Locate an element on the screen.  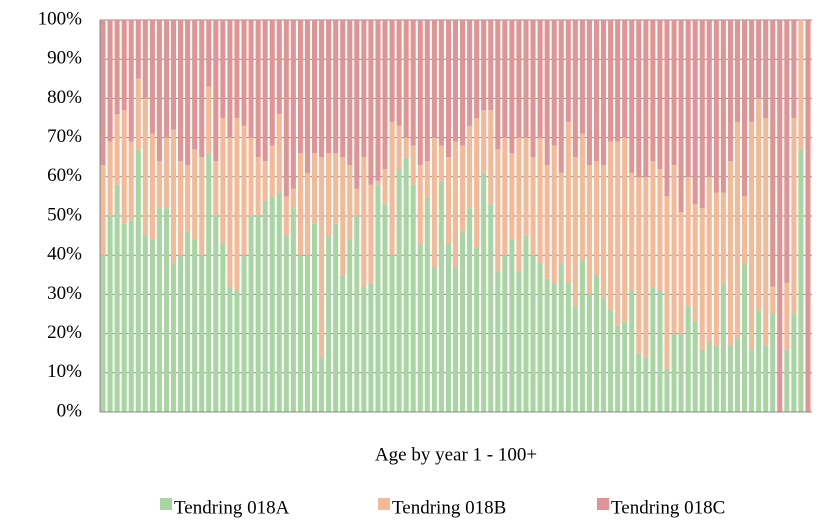
legend-label: Tendring 018C is located at coordinates (668, 507).